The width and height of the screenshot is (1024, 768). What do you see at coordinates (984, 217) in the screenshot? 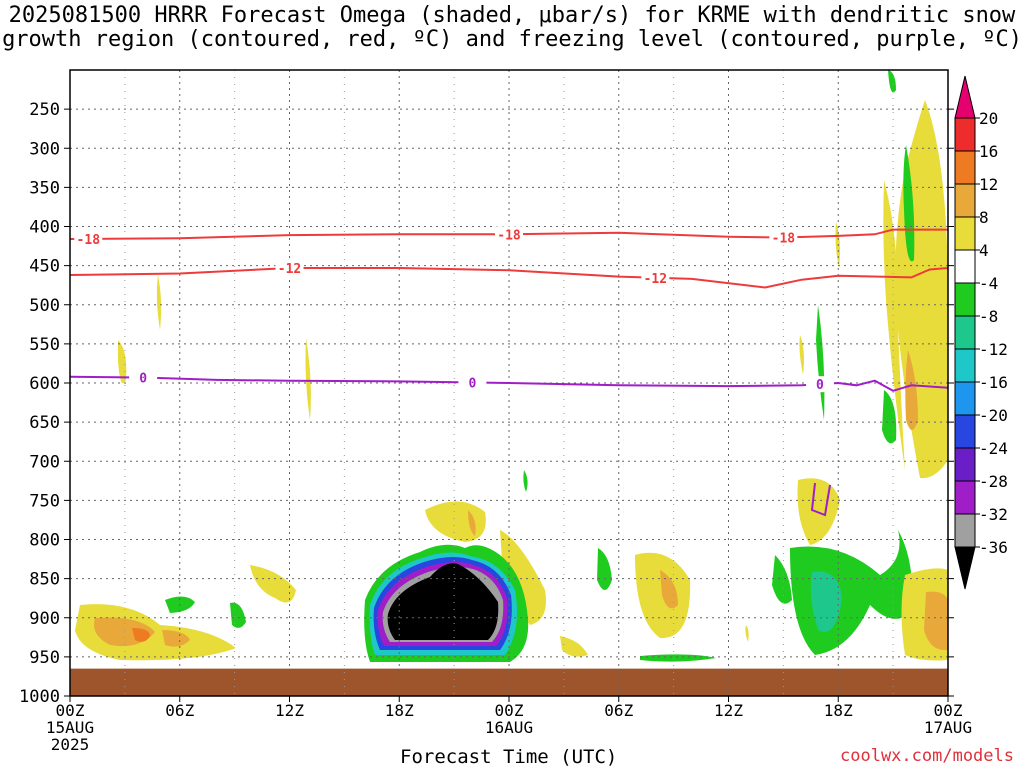
I see `colorbar-label-3: 8` at bounding box center [984, 217].